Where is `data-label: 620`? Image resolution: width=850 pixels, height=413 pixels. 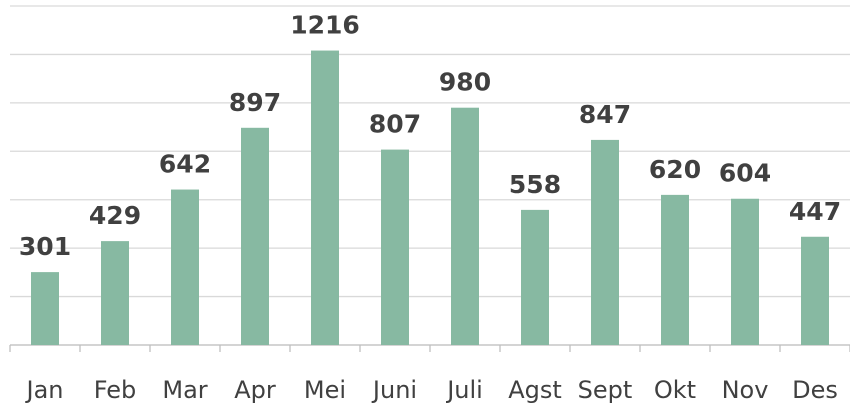
data-label: 620 is located at coordinates (675, 169).